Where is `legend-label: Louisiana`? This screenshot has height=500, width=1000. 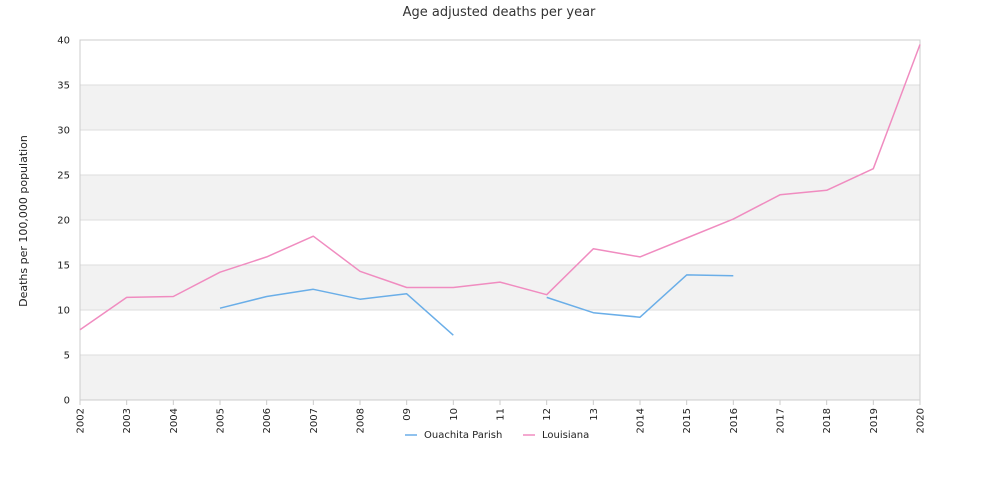
legend-label: Louisiana is located at coordinates (565, 435).